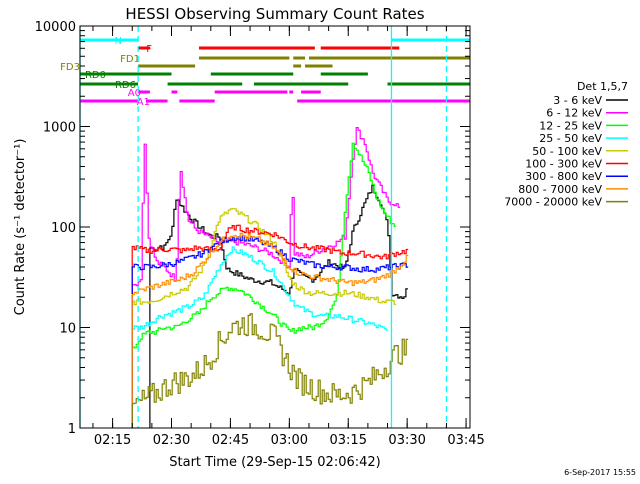 This screenshot has height=484, width=640. Describe the element at coordinates (289, 440) in the screenshot. I see `x-tick-label-3: 03:00` at that location.